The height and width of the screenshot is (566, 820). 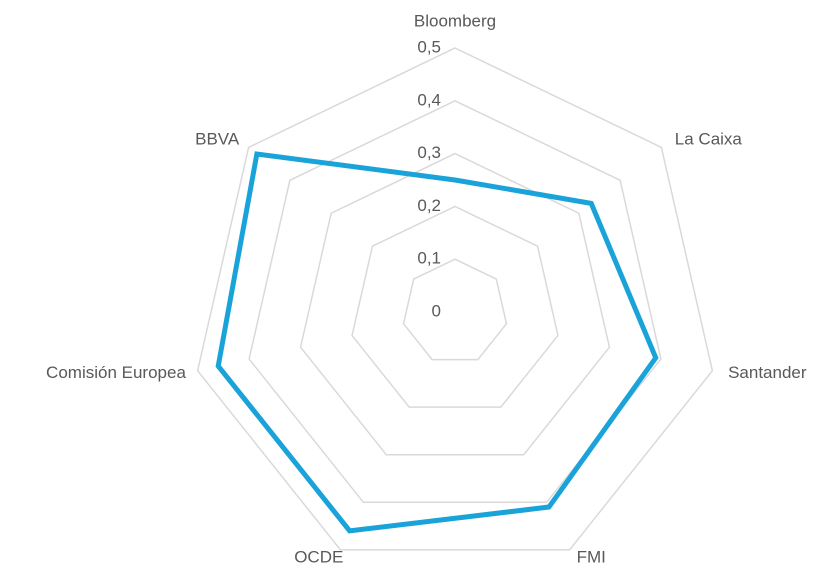 I want to click on tick-label: 0,1, so click(x=429, y=258).